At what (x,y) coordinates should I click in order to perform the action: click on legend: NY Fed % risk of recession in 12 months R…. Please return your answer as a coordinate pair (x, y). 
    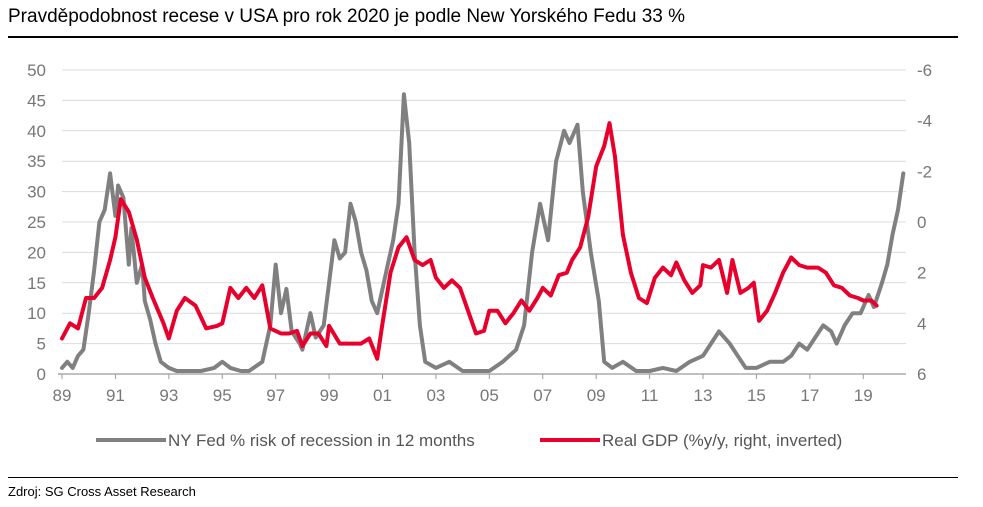
    Looking at the image, I should click on (469, 440).